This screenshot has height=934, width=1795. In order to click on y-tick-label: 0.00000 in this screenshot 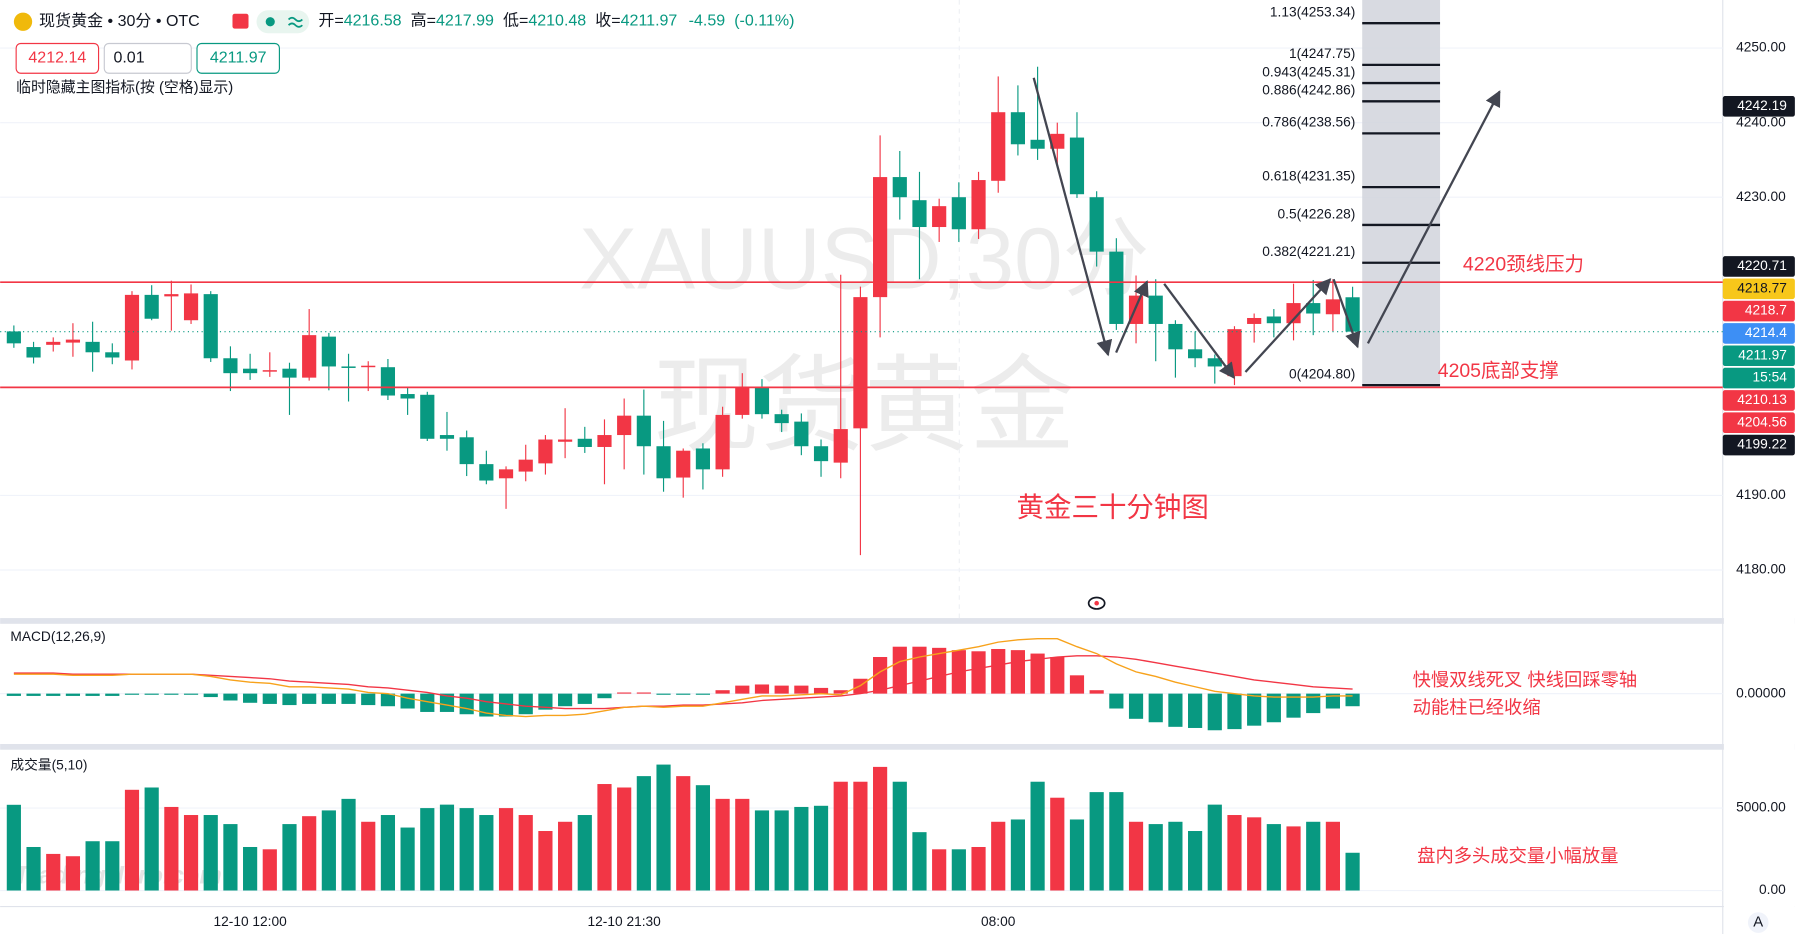, I will do `click(1761, 692)`.